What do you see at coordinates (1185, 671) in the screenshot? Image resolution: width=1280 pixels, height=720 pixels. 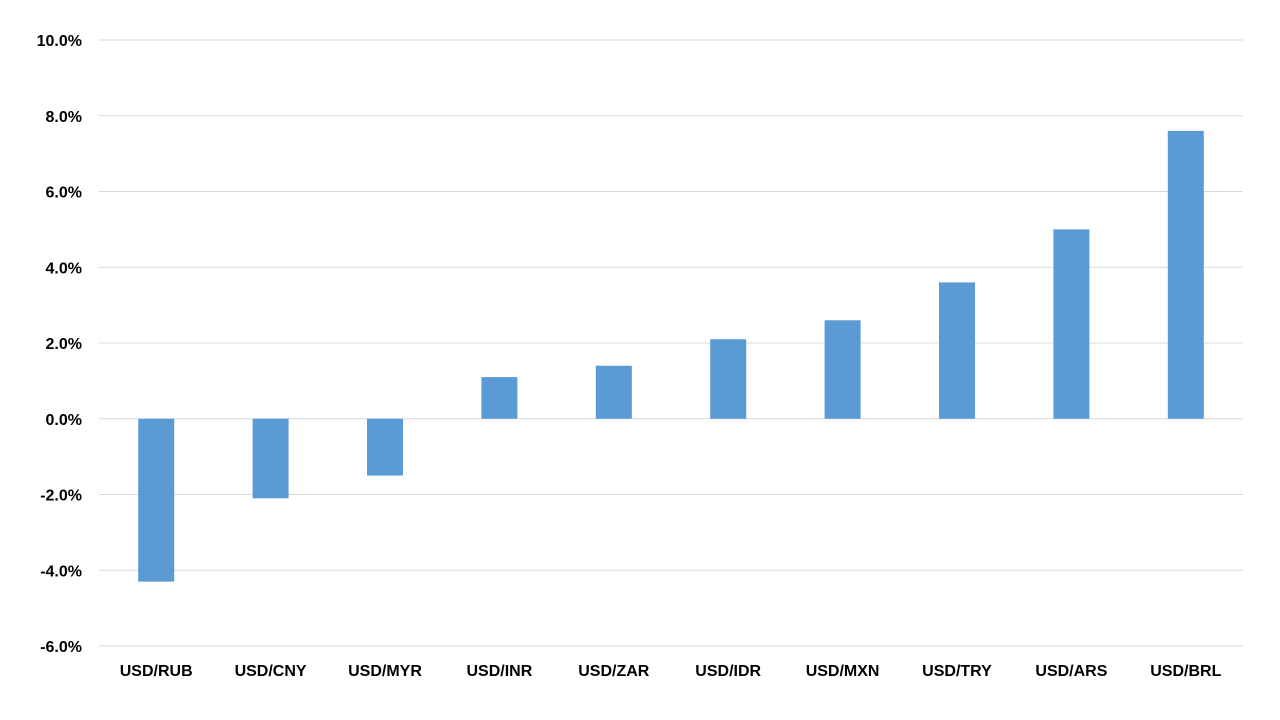 I see `x-tick-label: USD/BRL` at bounding box center [1185, 671].